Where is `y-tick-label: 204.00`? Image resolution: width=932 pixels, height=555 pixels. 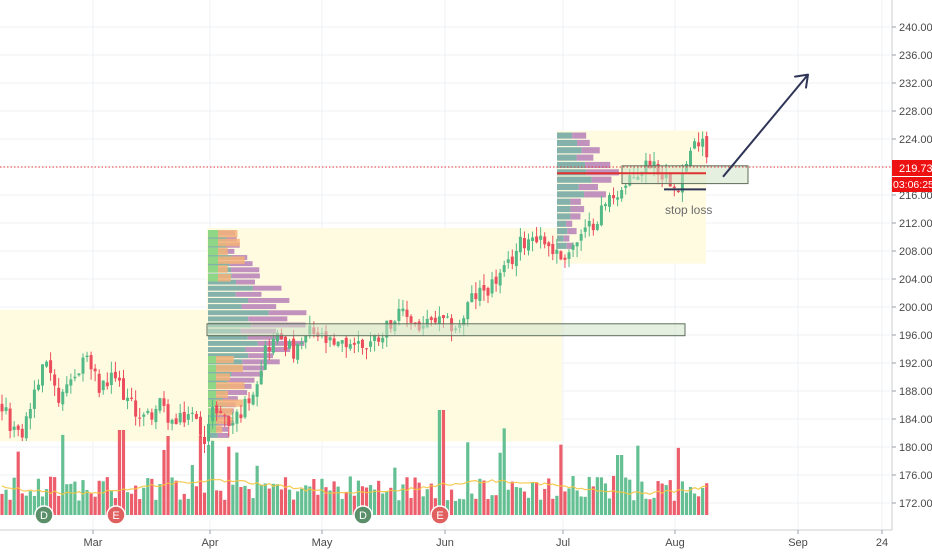
y-tick-label: 204.00 is located at coordinates (915, 280).